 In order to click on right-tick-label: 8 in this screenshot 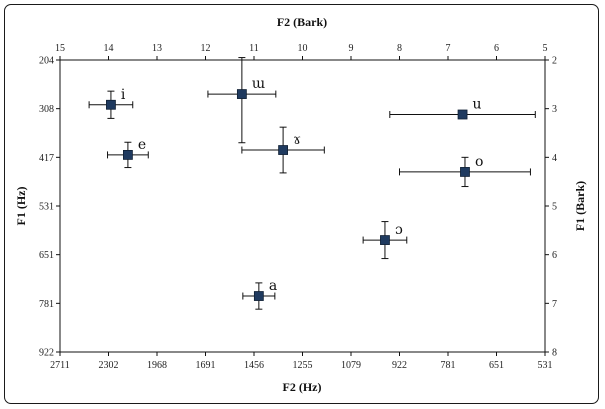, I will do `click(554, 353)`.